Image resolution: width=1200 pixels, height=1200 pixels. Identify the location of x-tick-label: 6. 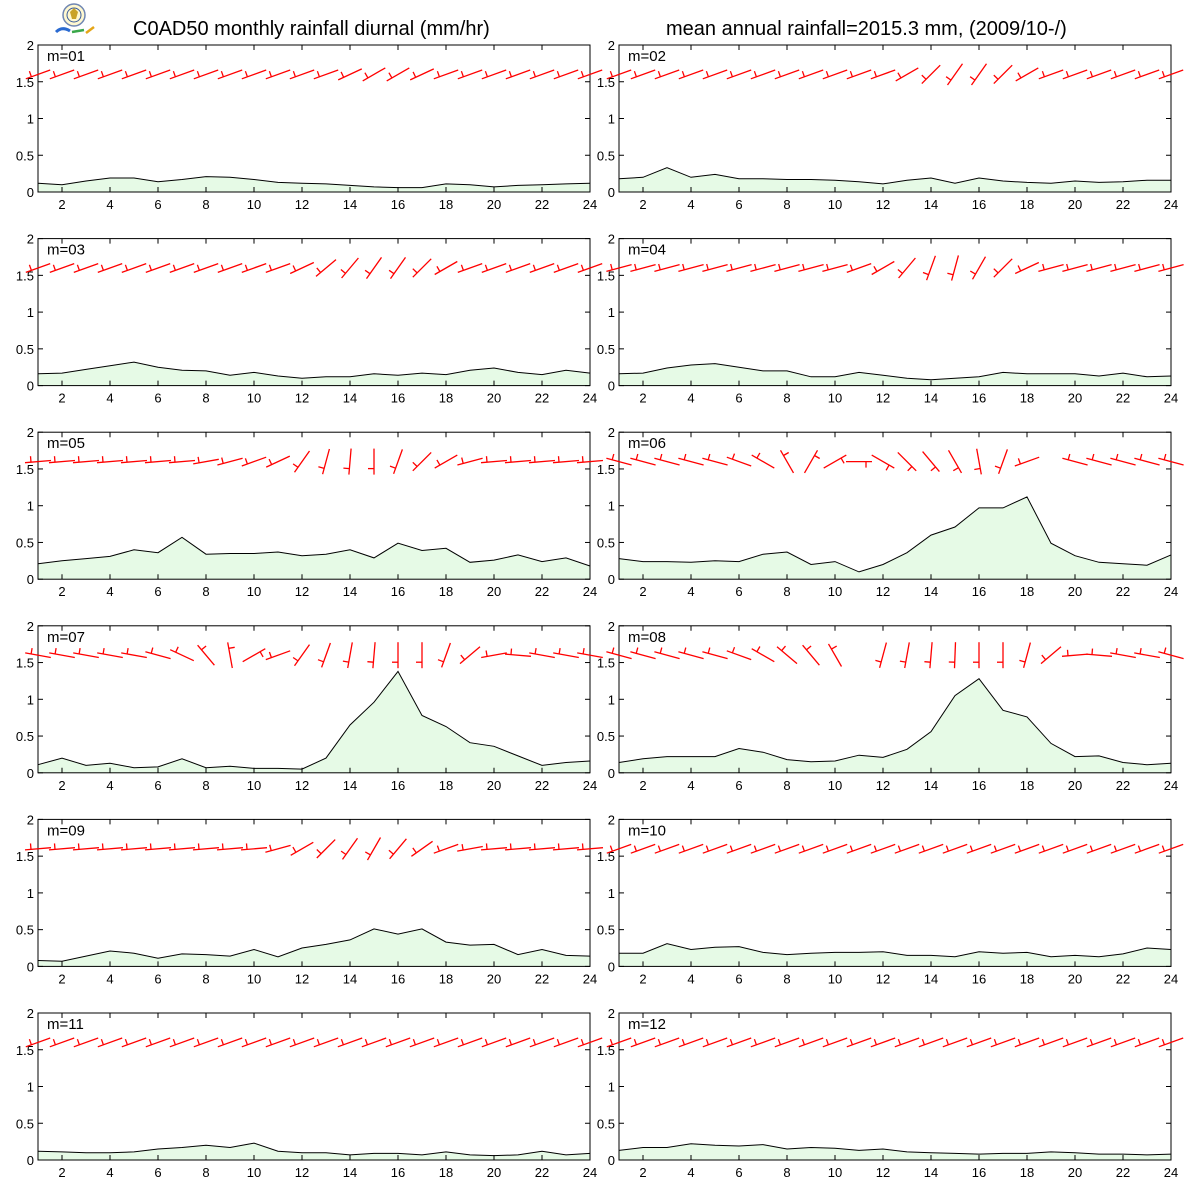
(157, 785).